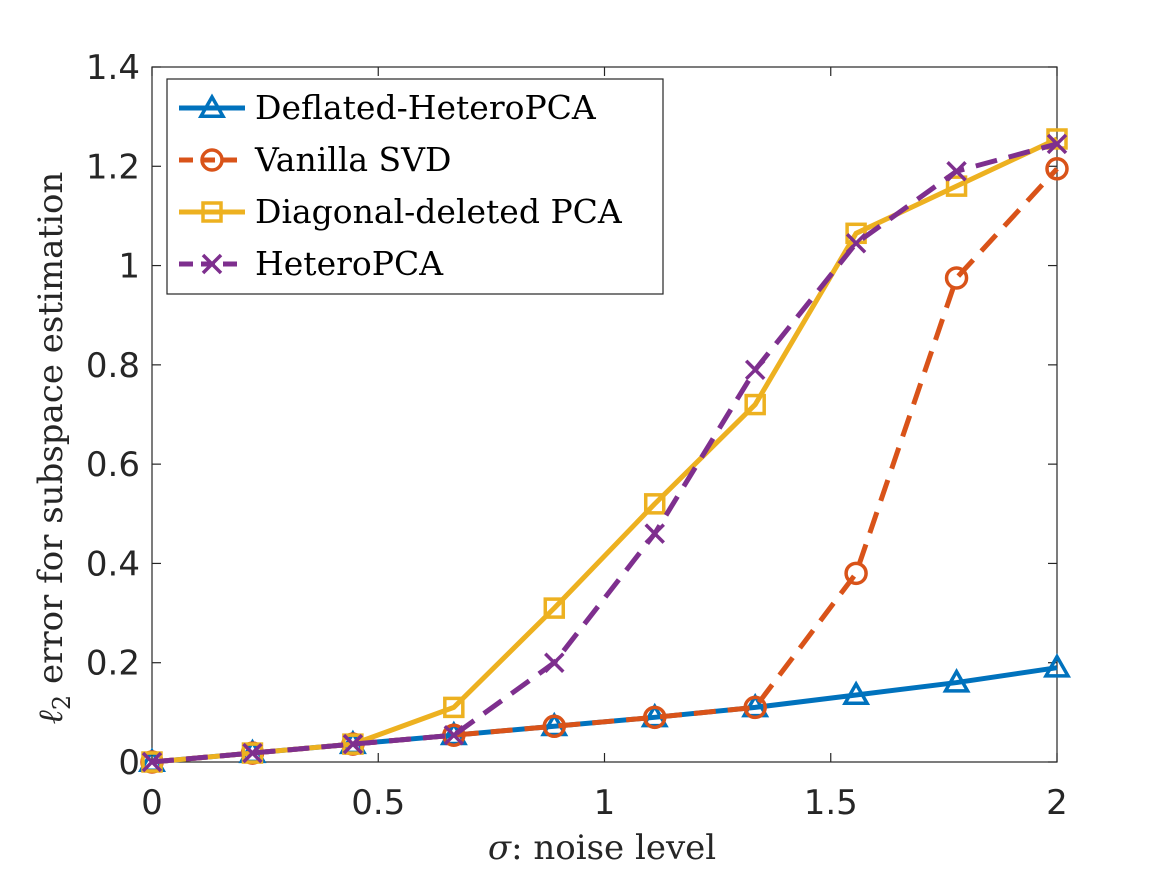 The height and width of the screenshot is (875, 1167). Describe the element at coordinates (51, 717) in the screenshot. I see `y-axis-symbol: ℓ` at that location.